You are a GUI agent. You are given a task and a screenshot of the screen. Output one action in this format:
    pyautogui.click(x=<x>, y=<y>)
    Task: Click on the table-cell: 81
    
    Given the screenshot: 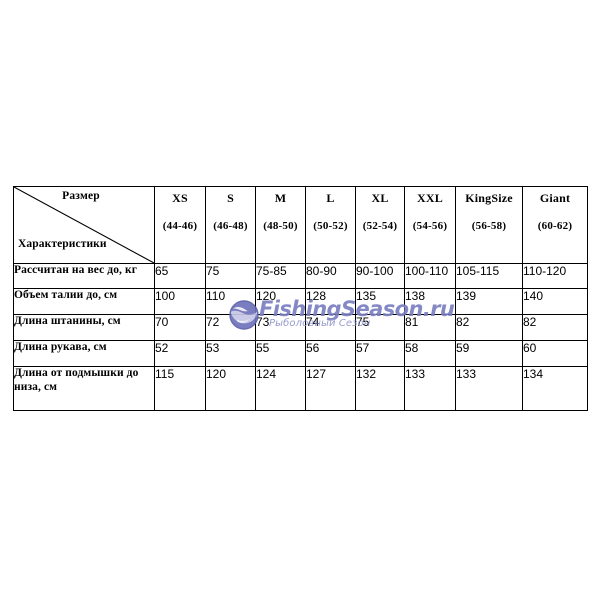 What is the action you would take?
    pyautogui.click(x=430, y=327)
    